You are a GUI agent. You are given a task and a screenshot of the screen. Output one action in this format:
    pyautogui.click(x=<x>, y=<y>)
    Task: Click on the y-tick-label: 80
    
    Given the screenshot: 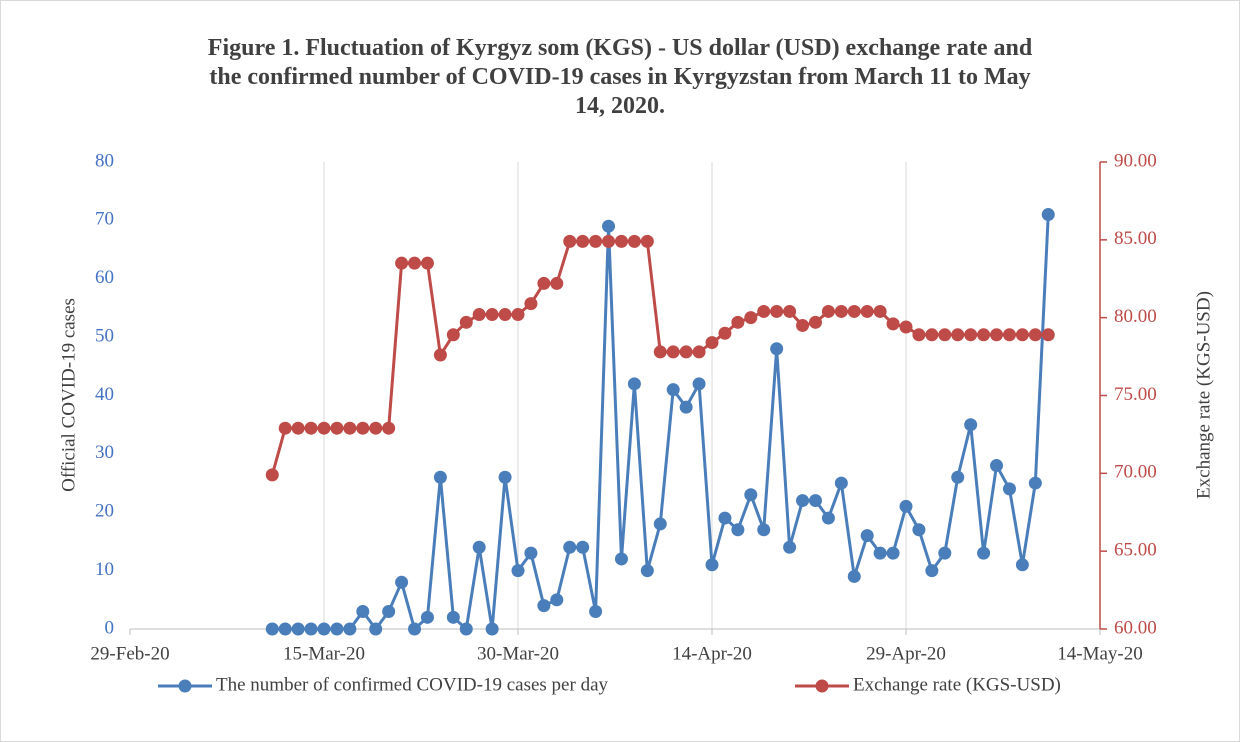 What is the action you would take?
    pyautogui.click(x=104, y=160)
    